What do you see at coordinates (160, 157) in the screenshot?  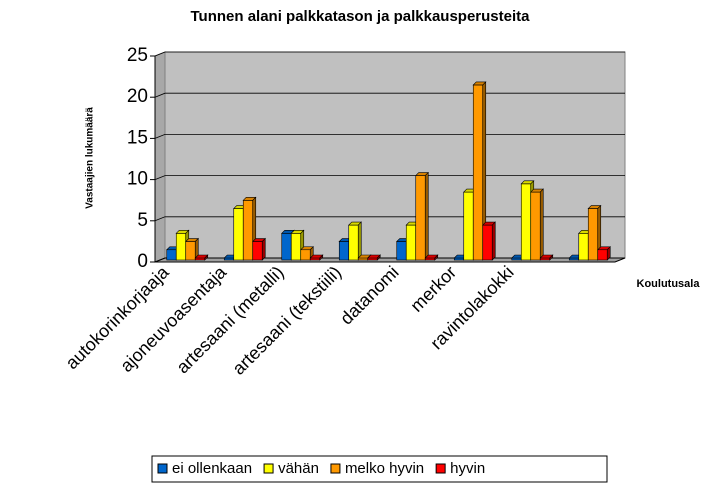 I see `side-wall` at bounding box center [160, 157].